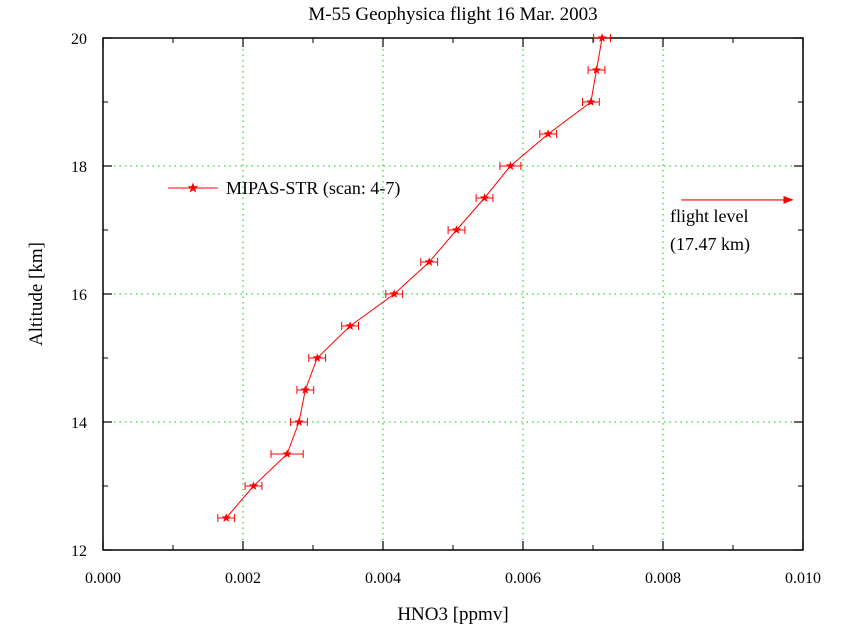 This screenshot has width=858, height=637. Describe the element at coordinates (453, 614) in the screenshot. I see `x-axis-label: HNO3 [ppmv]` at that location.